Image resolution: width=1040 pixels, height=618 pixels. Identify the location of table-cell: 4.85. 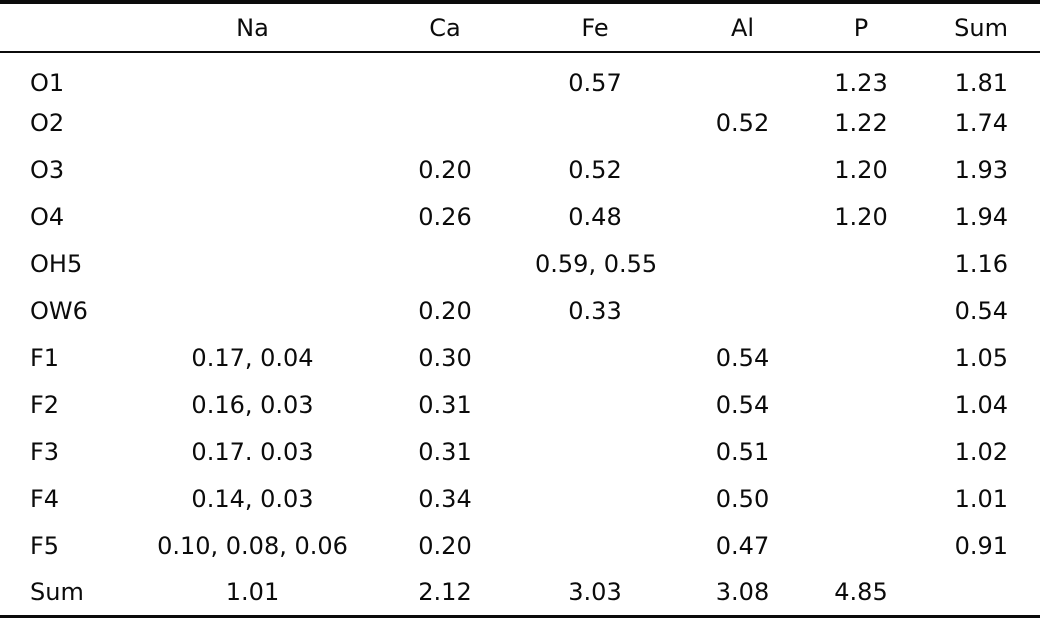
(861, 592).